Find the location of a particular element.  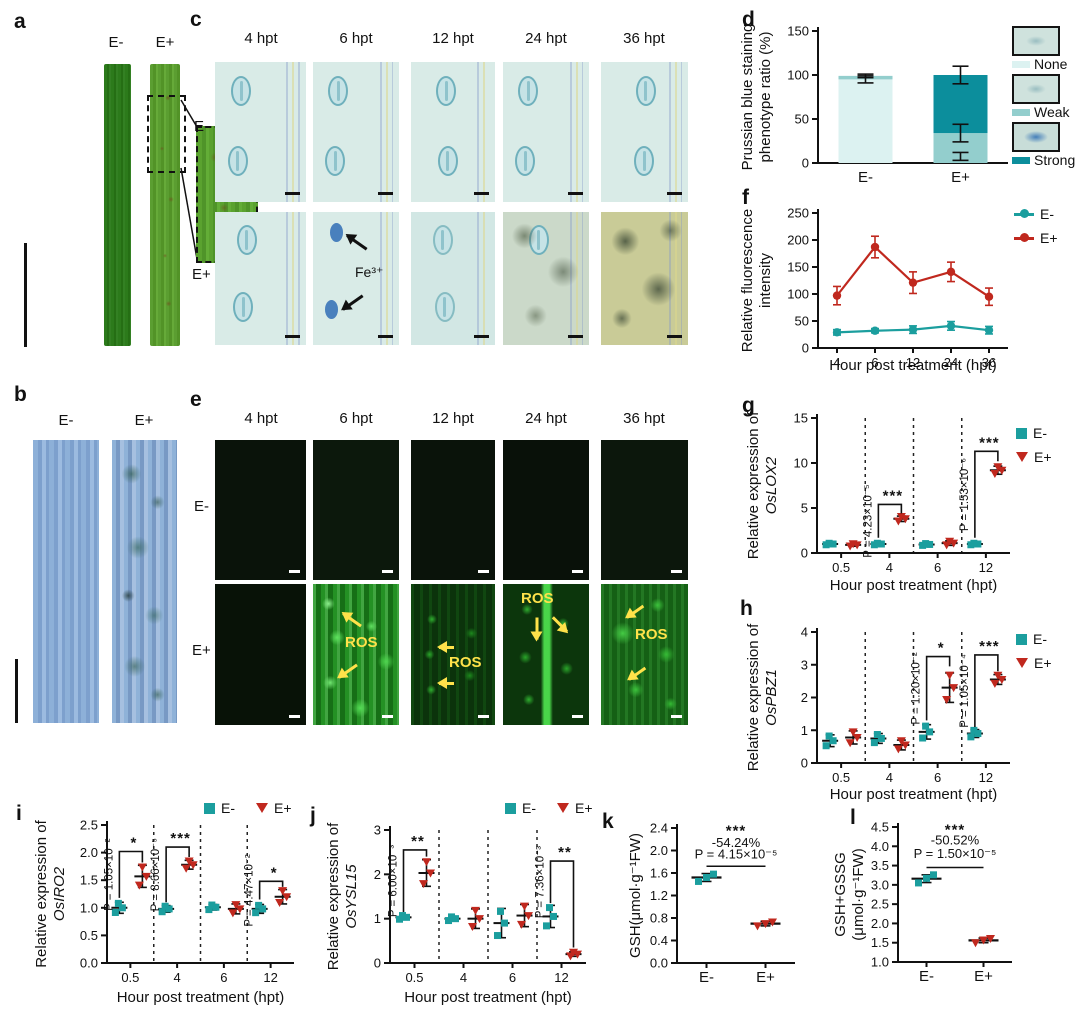

svg-text: P = 1.50×10⁻⁵ is located at coordinates (955, 853).